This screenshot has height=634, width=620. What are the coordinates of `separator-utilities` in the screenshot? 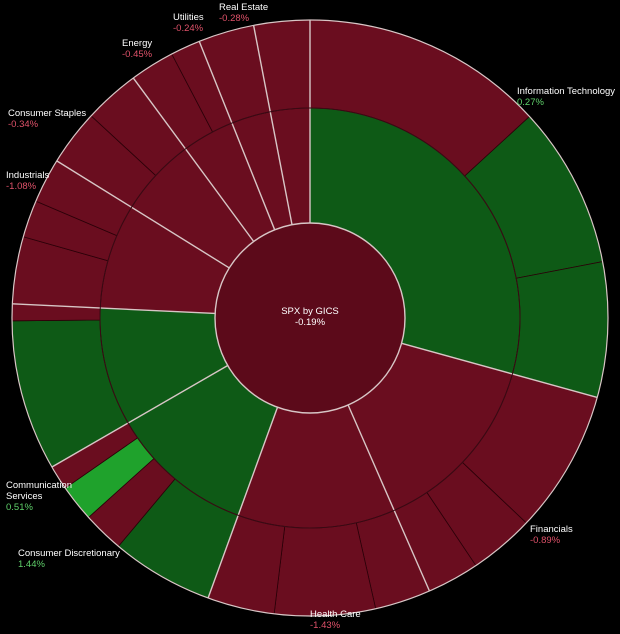 It's located at (237, 136).